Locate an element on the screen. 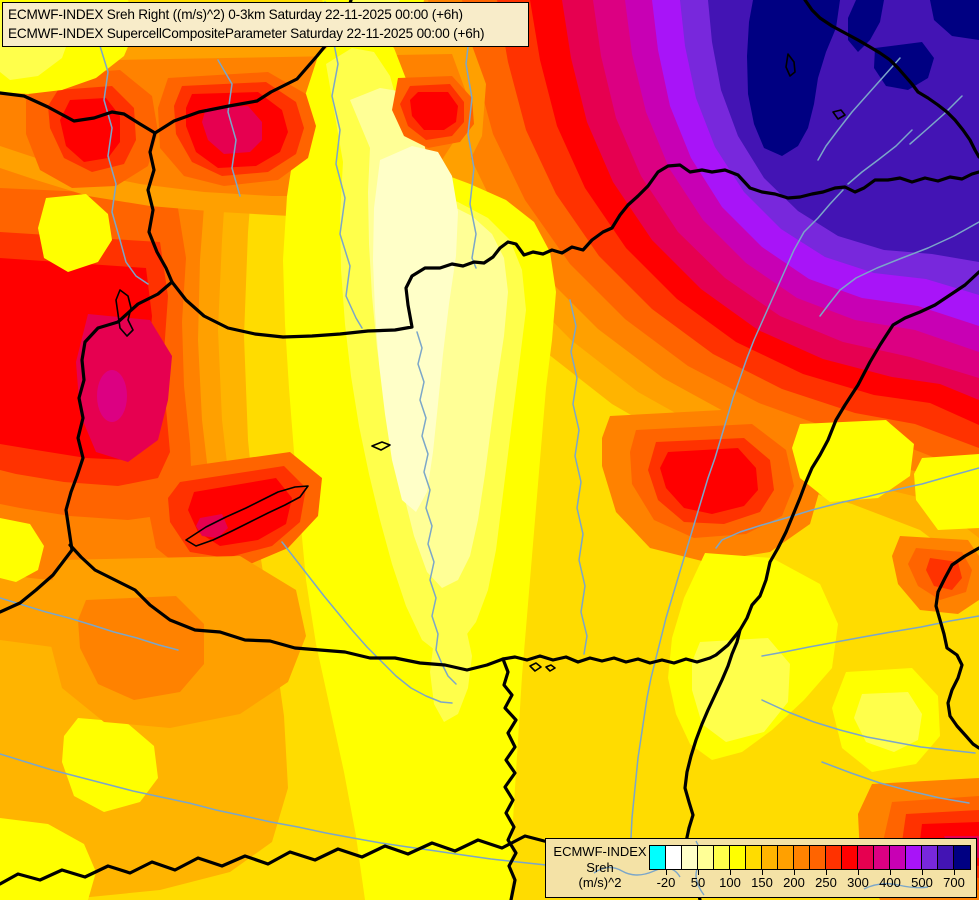  lake-balaton-outline is located at coordinates (247, 516).